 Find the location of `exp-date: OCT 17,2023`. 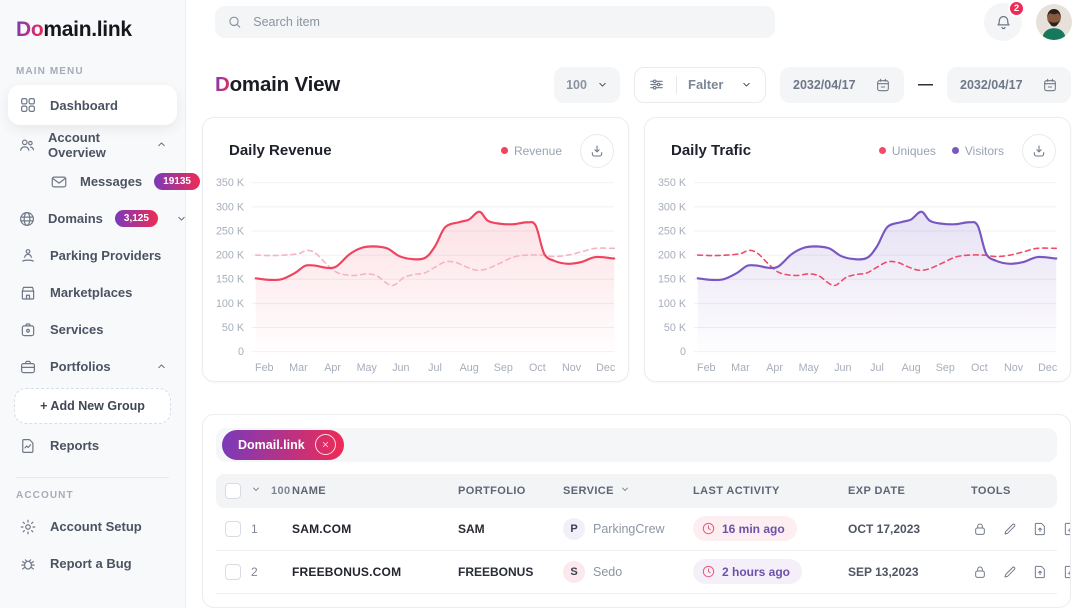

exp-date: OCT 17,2023 is located at coordinates (884, 528).